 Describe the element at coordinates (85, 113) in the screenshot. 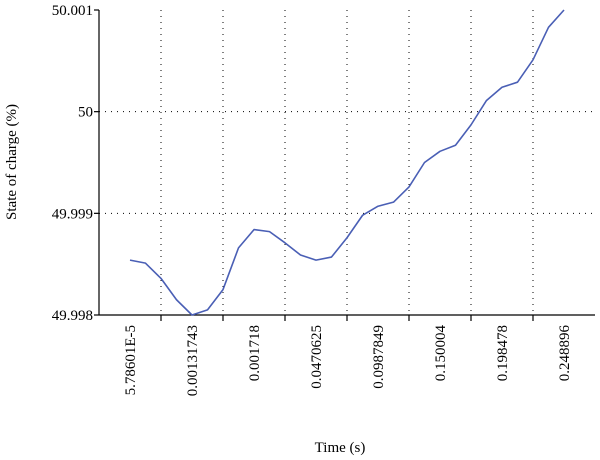

I see `y-tick-label: 50` at that location.